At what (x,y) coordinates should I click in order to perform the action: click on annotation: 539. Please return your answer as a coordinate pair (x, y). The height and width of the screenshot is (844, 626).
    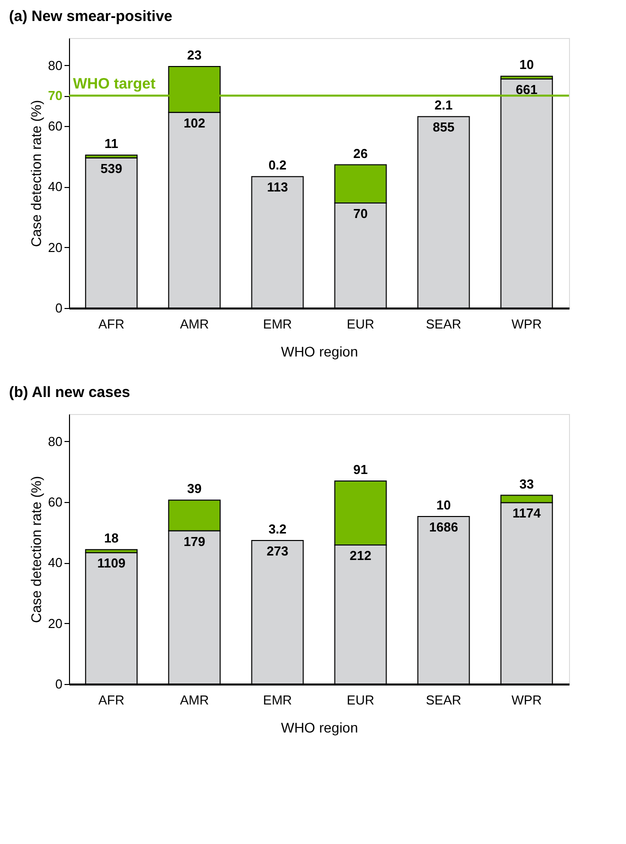
    Looking at the image, I should click on (111, 168).